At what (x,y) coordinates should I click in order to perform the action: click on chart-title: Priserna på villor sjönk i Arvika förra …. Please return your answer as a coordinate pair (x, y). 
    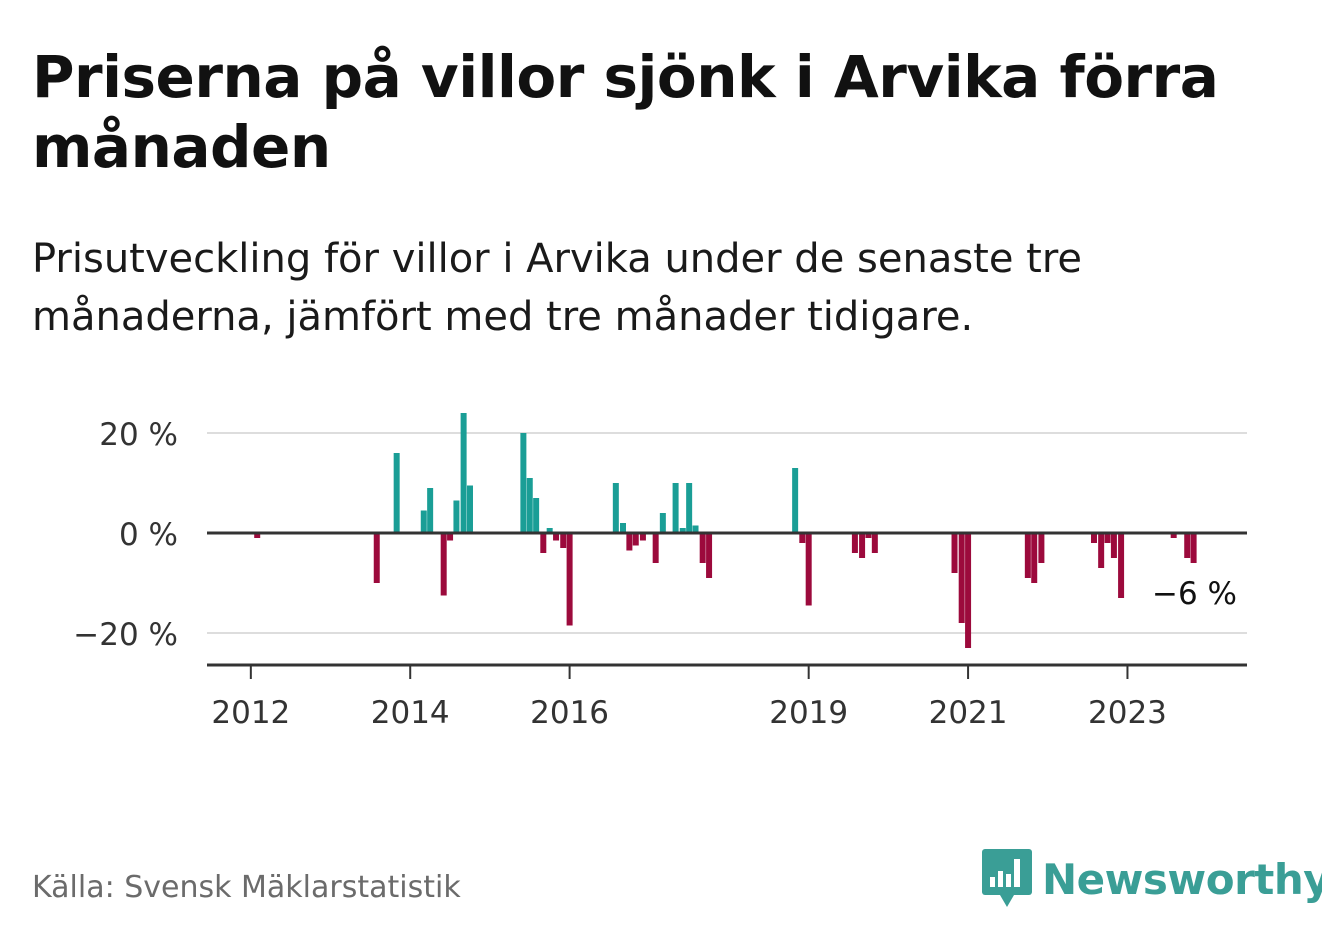
    Looking at the image, I should click on (625, 112).